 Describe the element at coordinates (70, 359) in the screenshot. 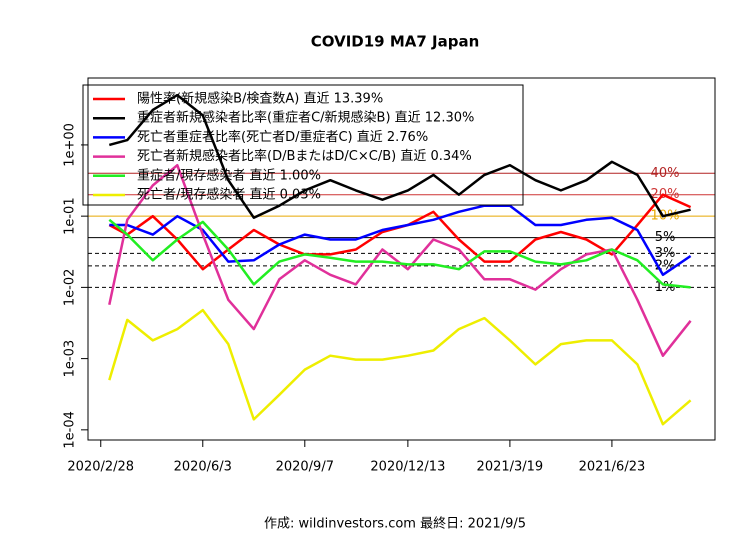

I see `y-tick-label: 1e-03` at that location.